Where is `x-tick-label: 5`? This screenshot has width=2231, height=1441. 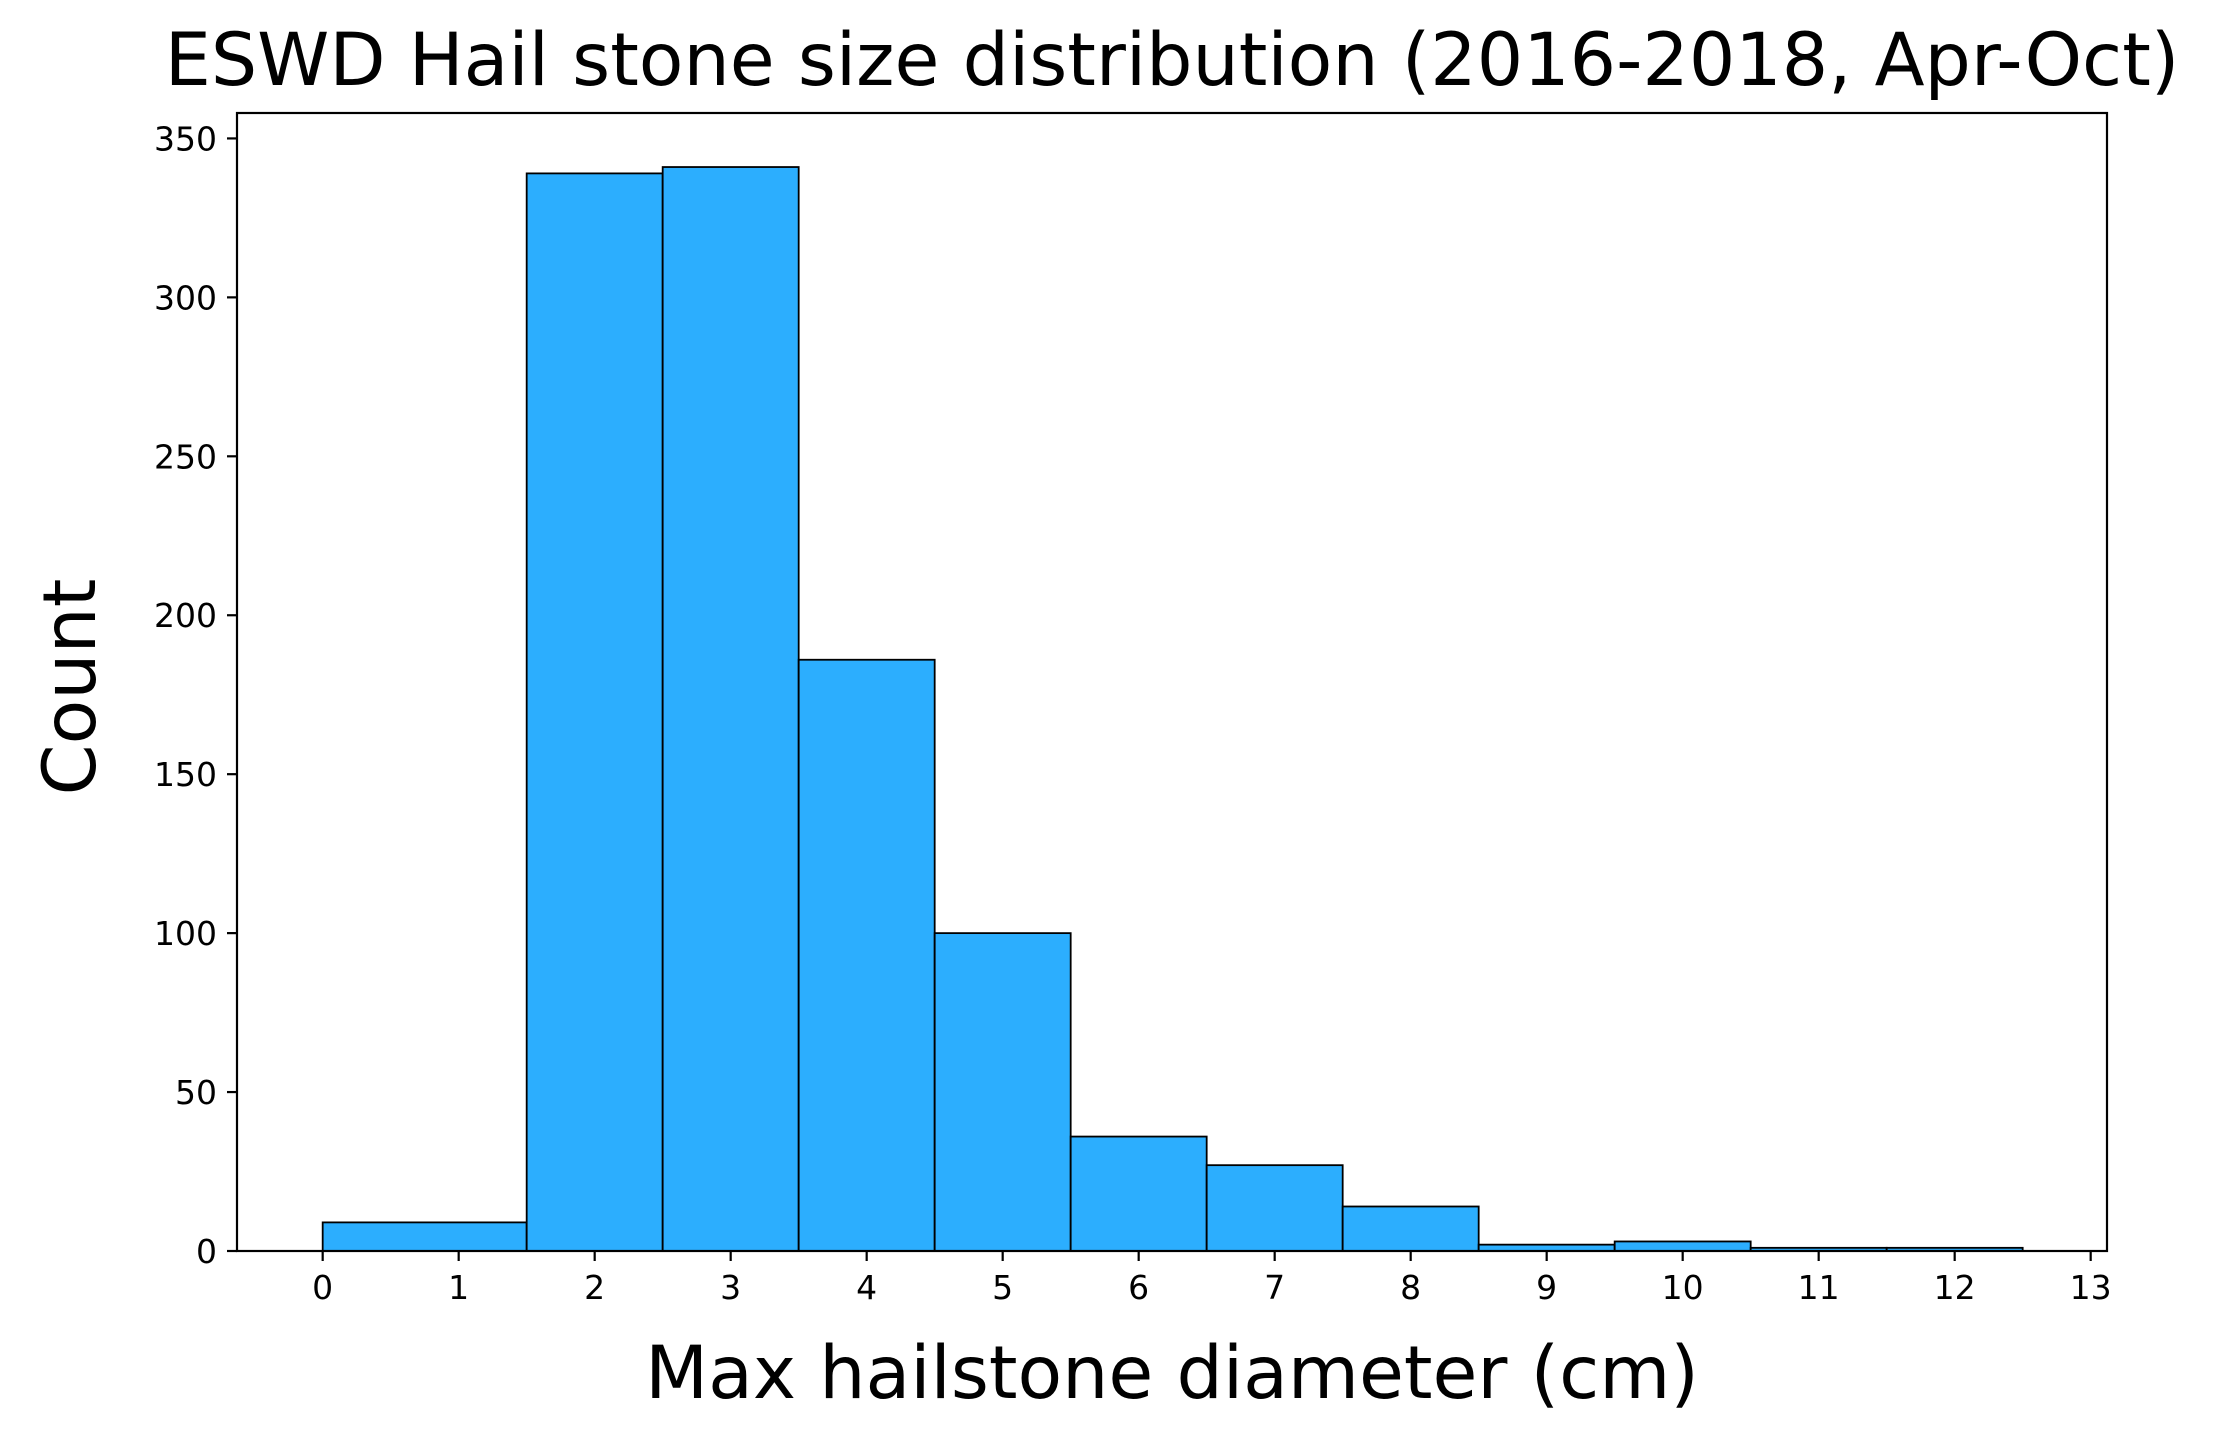 x-tick-label: 5 is located at coordinates (1002, 1287).